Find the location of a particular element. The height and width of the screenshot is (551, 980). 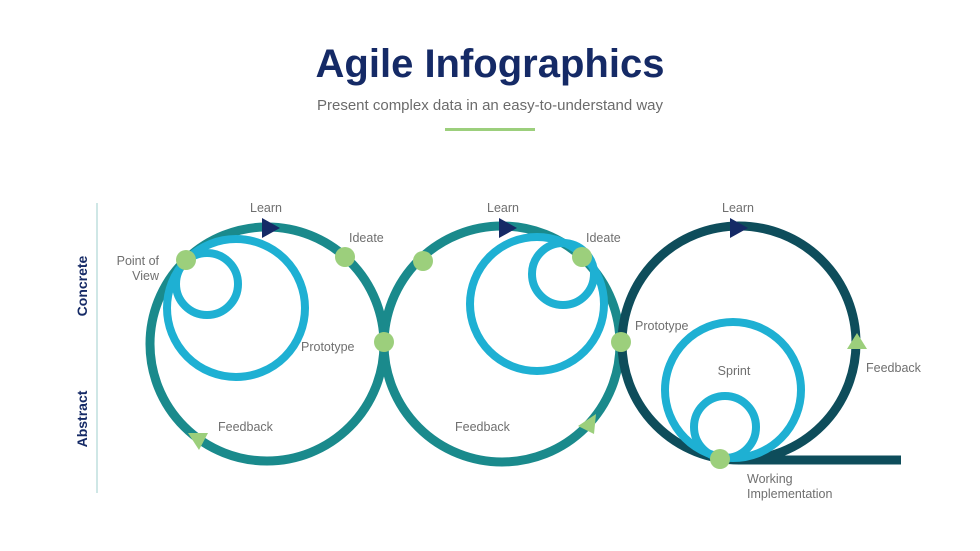

arrow-left-icon is located at coordinates (587, 424).